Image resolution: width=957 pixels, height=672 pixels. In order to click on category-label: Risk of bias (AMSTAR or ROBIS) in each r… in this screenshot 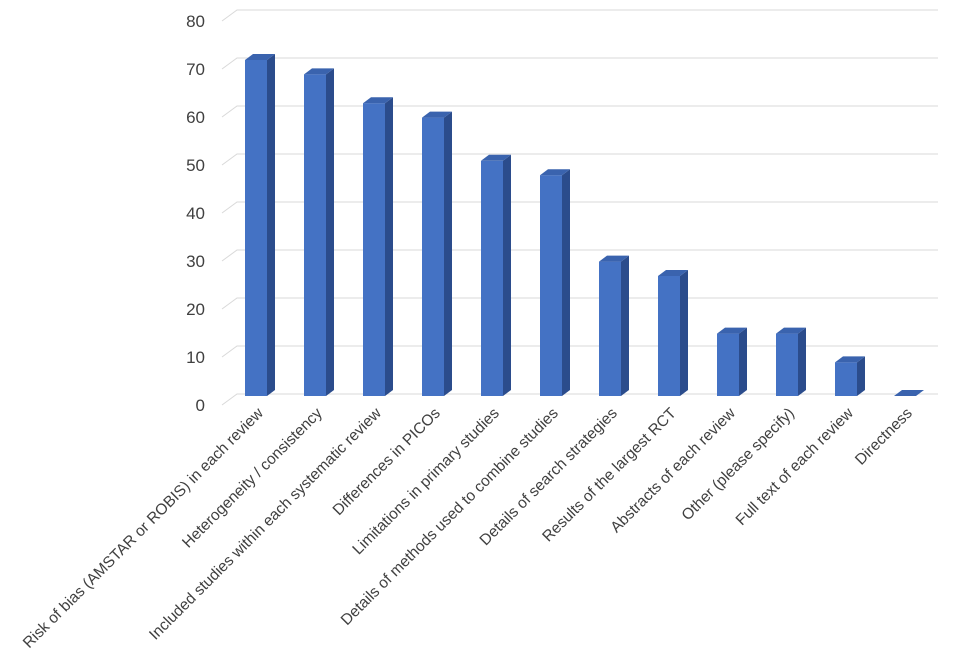, I will do `click(143, 527)`.